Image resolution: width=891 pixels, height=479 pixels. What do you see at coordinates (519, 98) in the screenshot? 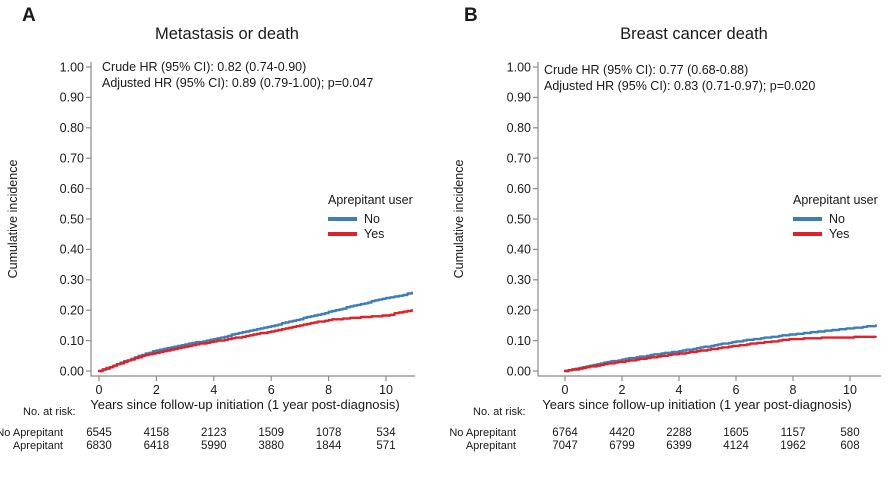
I see `panel-b-y-tick-label: 0.90` at bounding box center [519, 98].